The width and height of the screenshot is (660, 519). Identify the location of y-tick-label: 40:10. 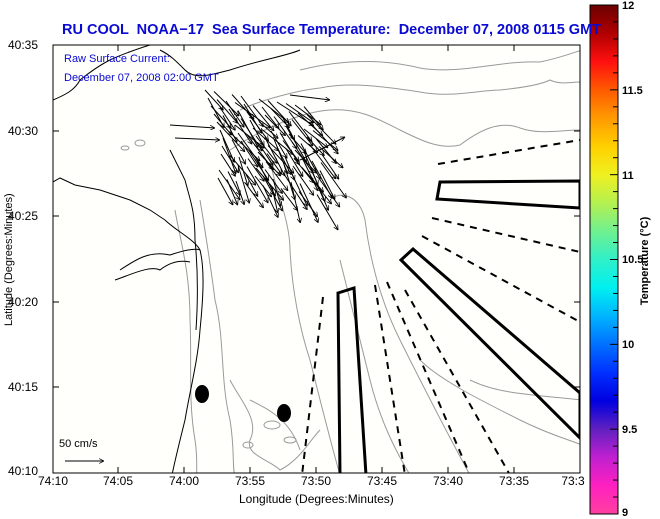
(23, 471).